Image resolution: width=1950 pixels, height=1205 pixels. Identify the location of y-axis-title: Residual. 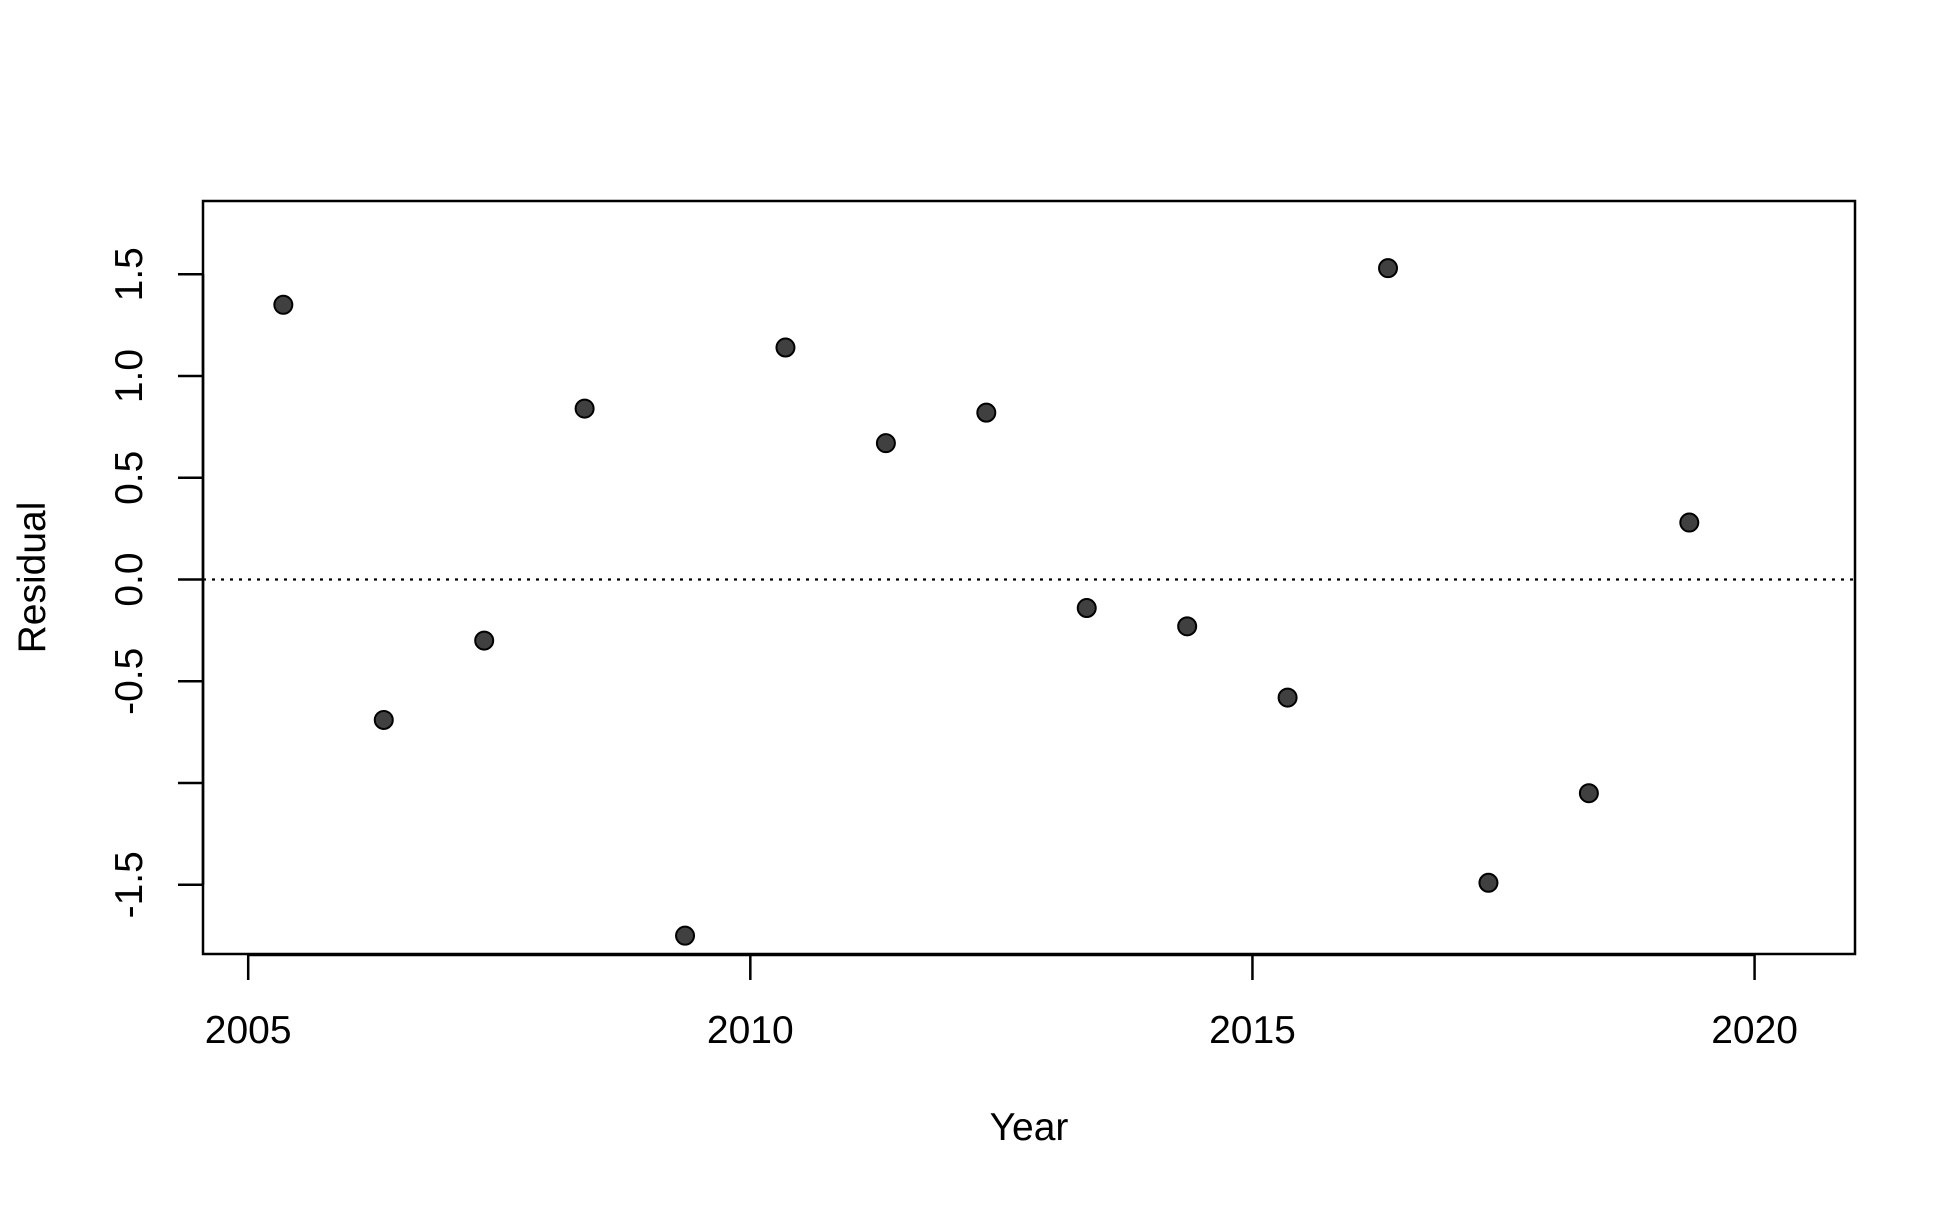
(32, 578).